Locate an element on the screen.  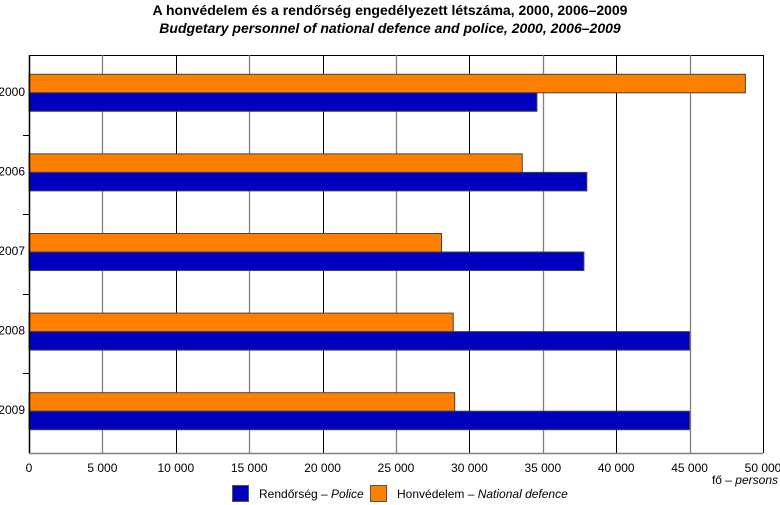
bar-national-defence-2008 is located at coordinates (241, 322).